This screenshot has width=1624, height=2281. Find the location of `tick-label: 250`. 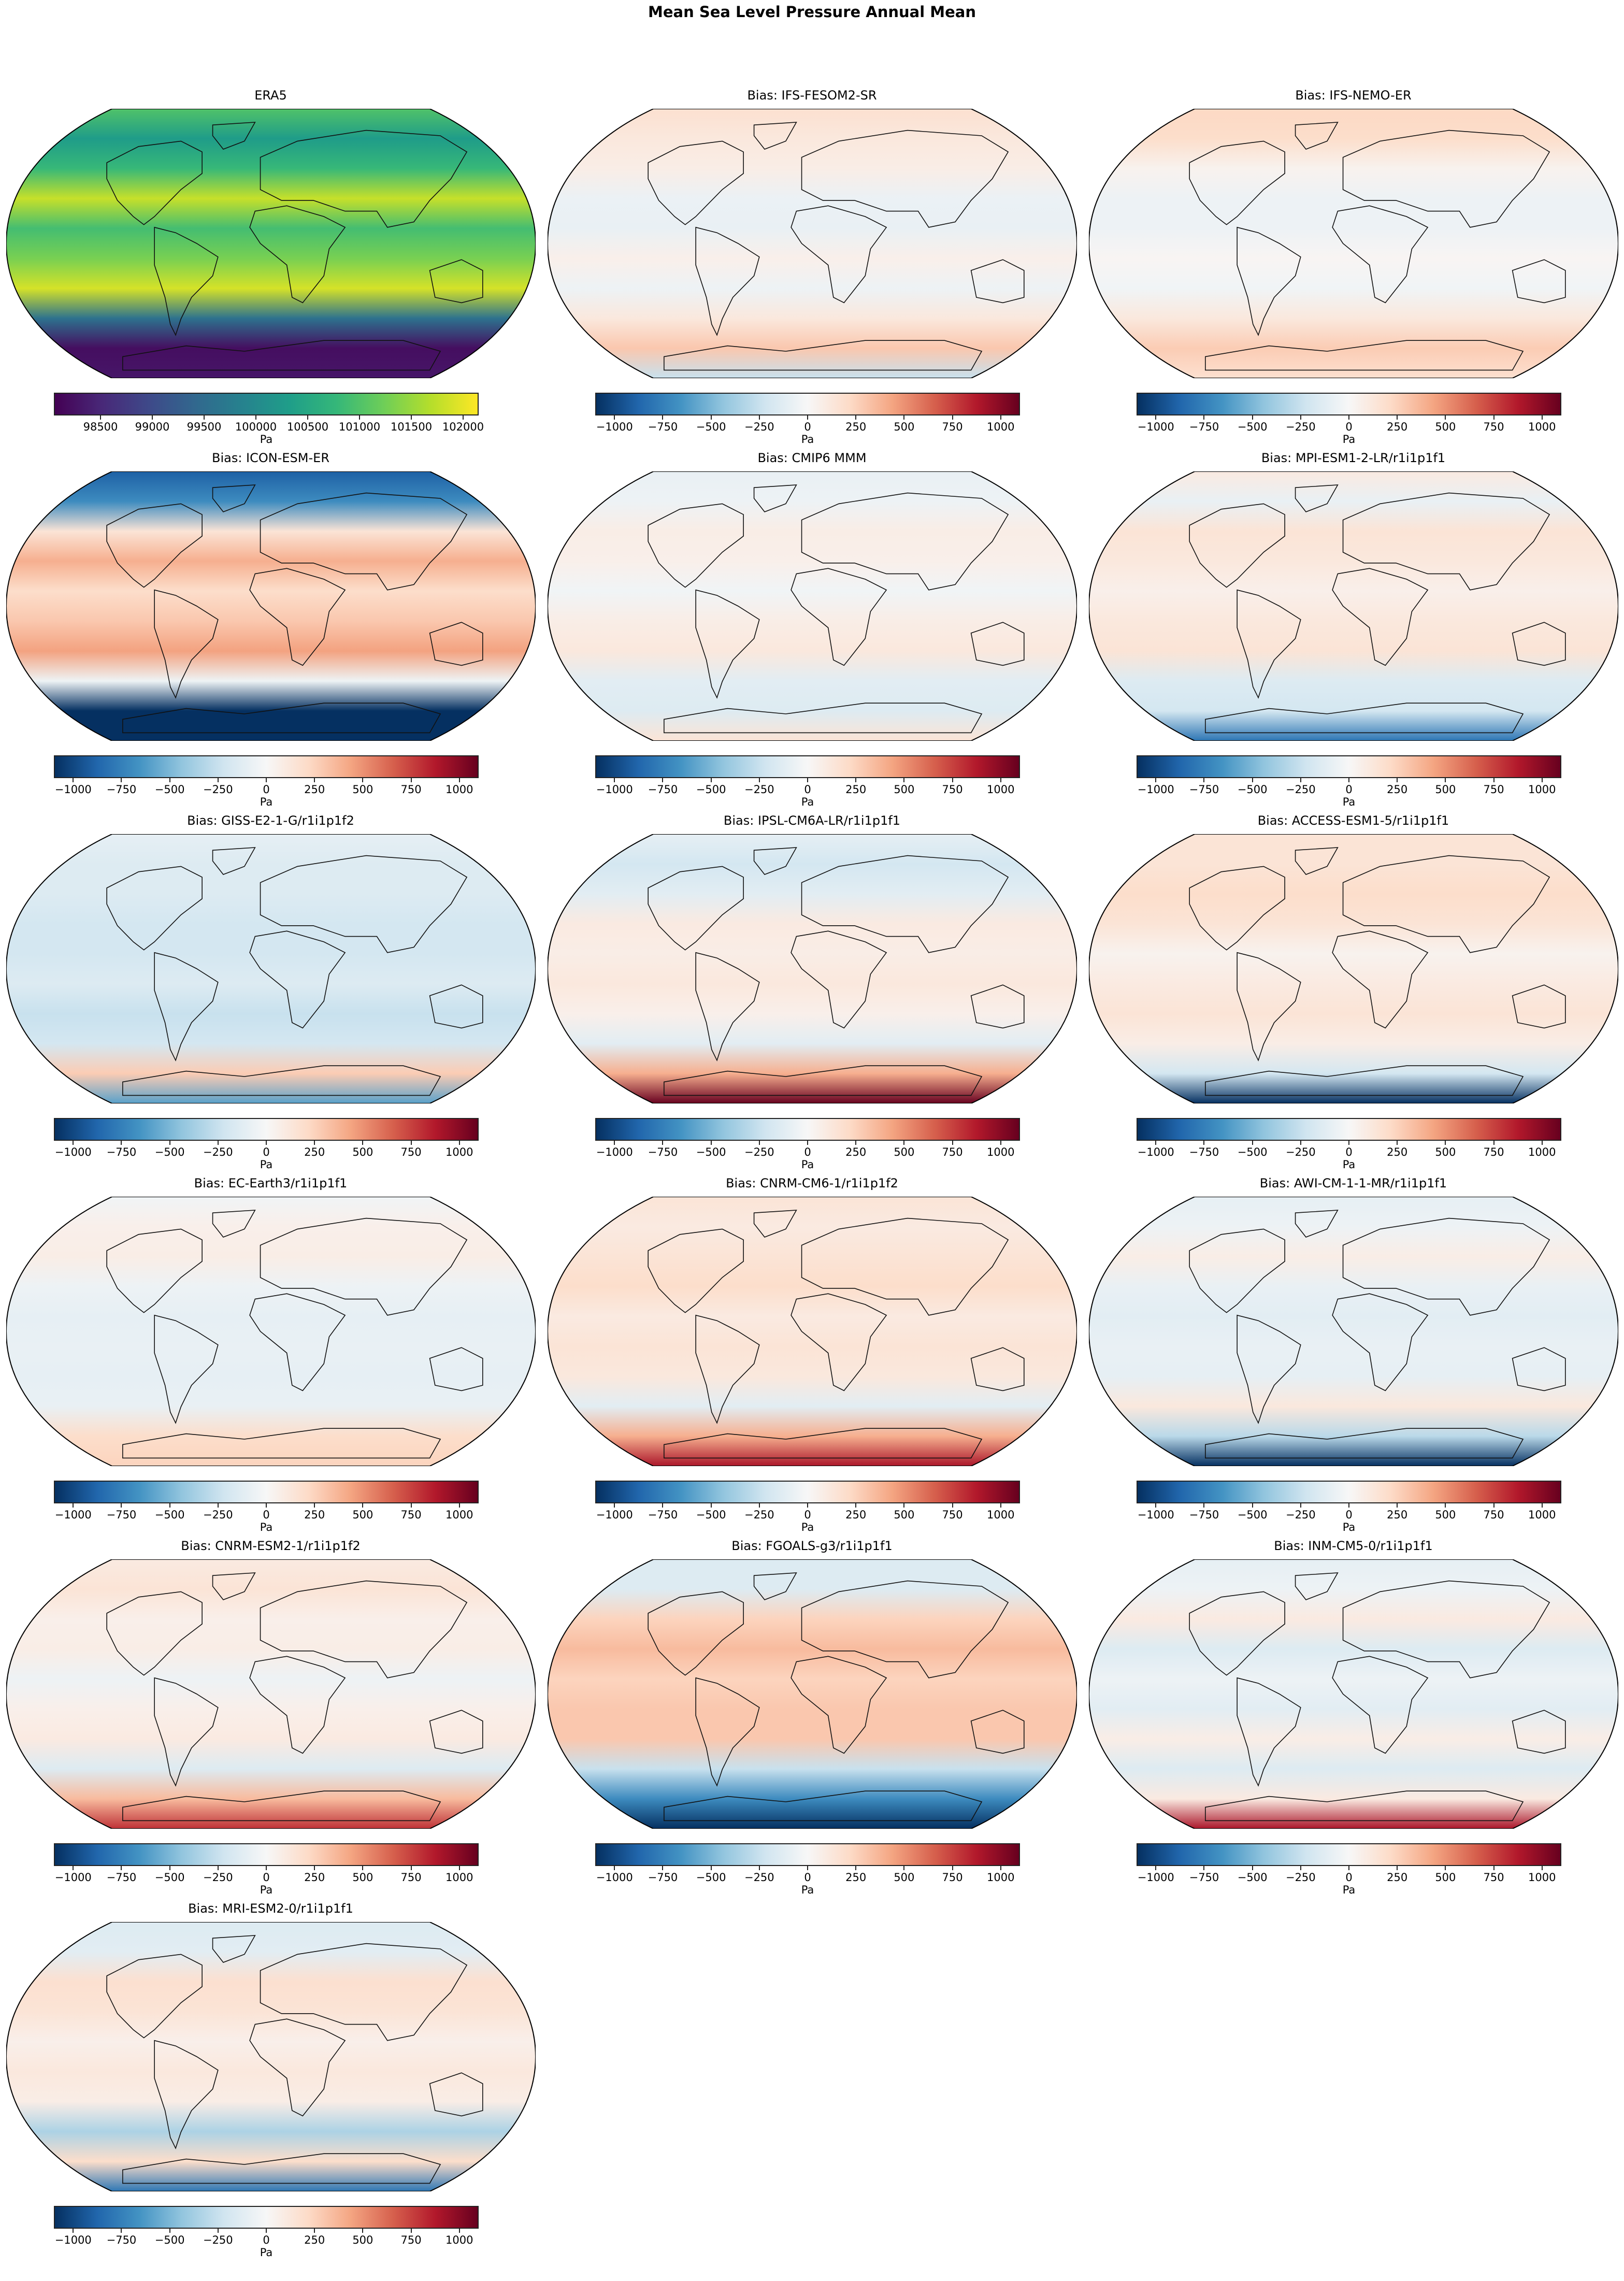

tick-label: 250 is located at coordinates (856, 427).